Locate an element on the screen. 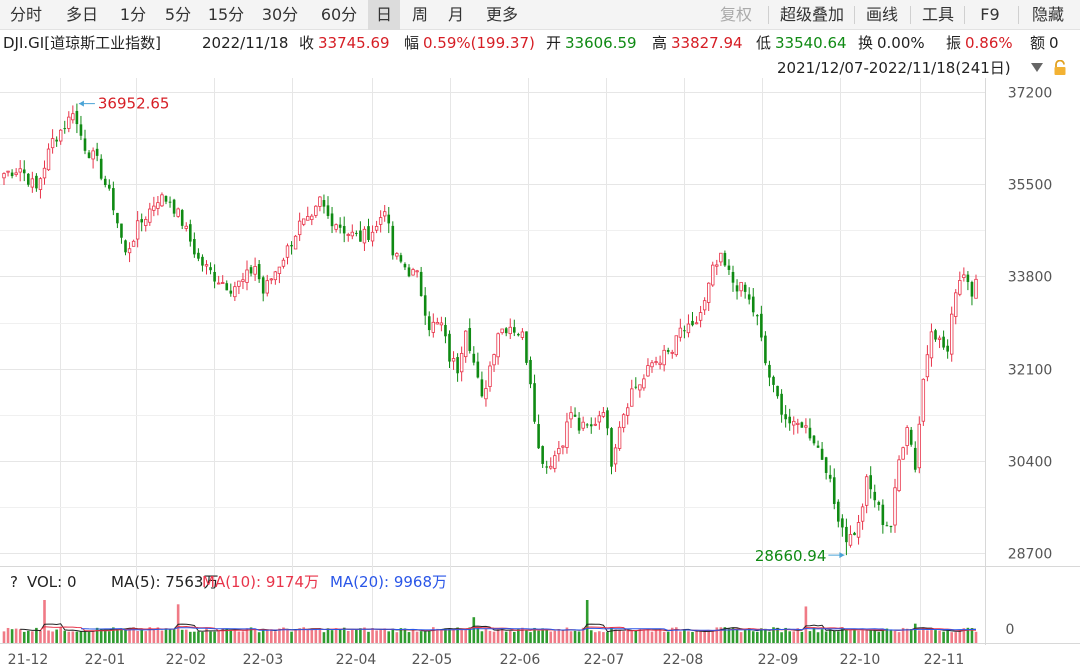 The height and width of the screenshot is (672, 1080). period-tab-8: 周 is located at coordinates (419, 14).